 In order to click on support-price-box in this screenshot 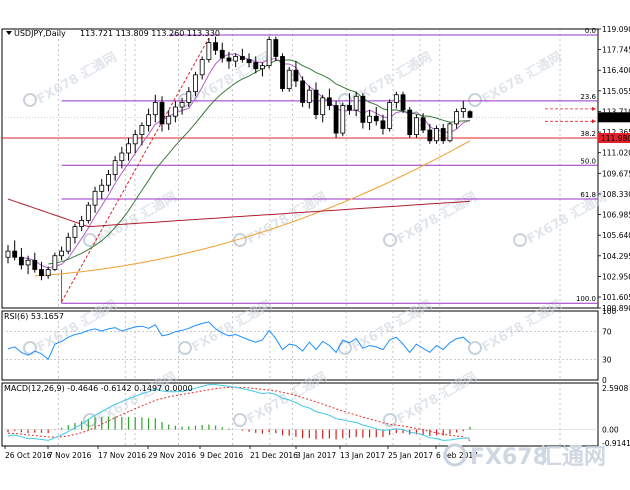, I will do `click(614, 137)`.